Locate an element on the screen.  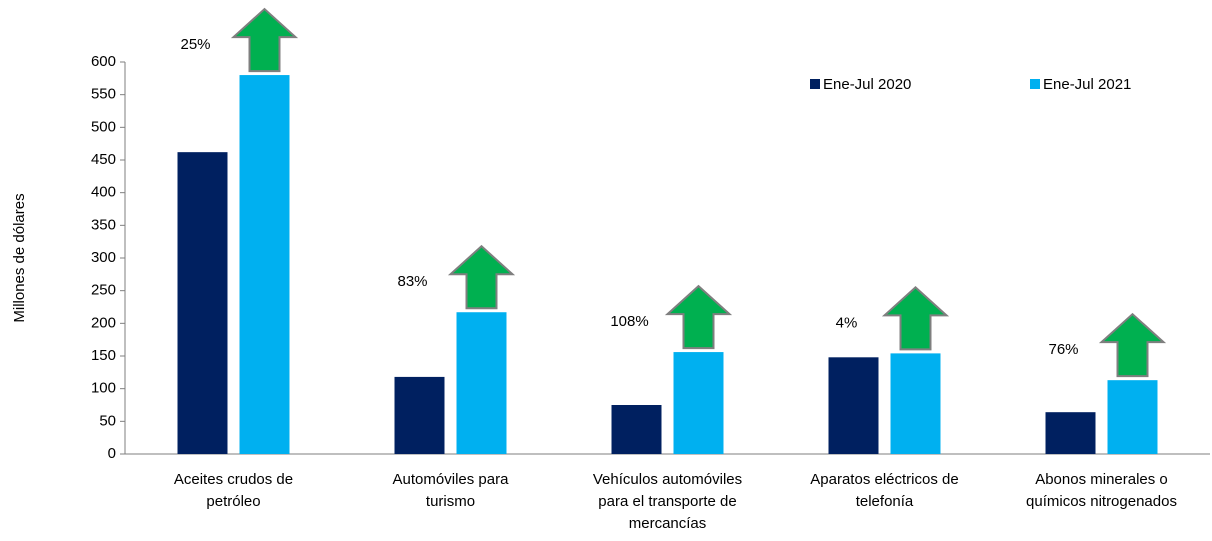
x-tick-label: Automóviles para turismo is located at coordinates (451, 490).